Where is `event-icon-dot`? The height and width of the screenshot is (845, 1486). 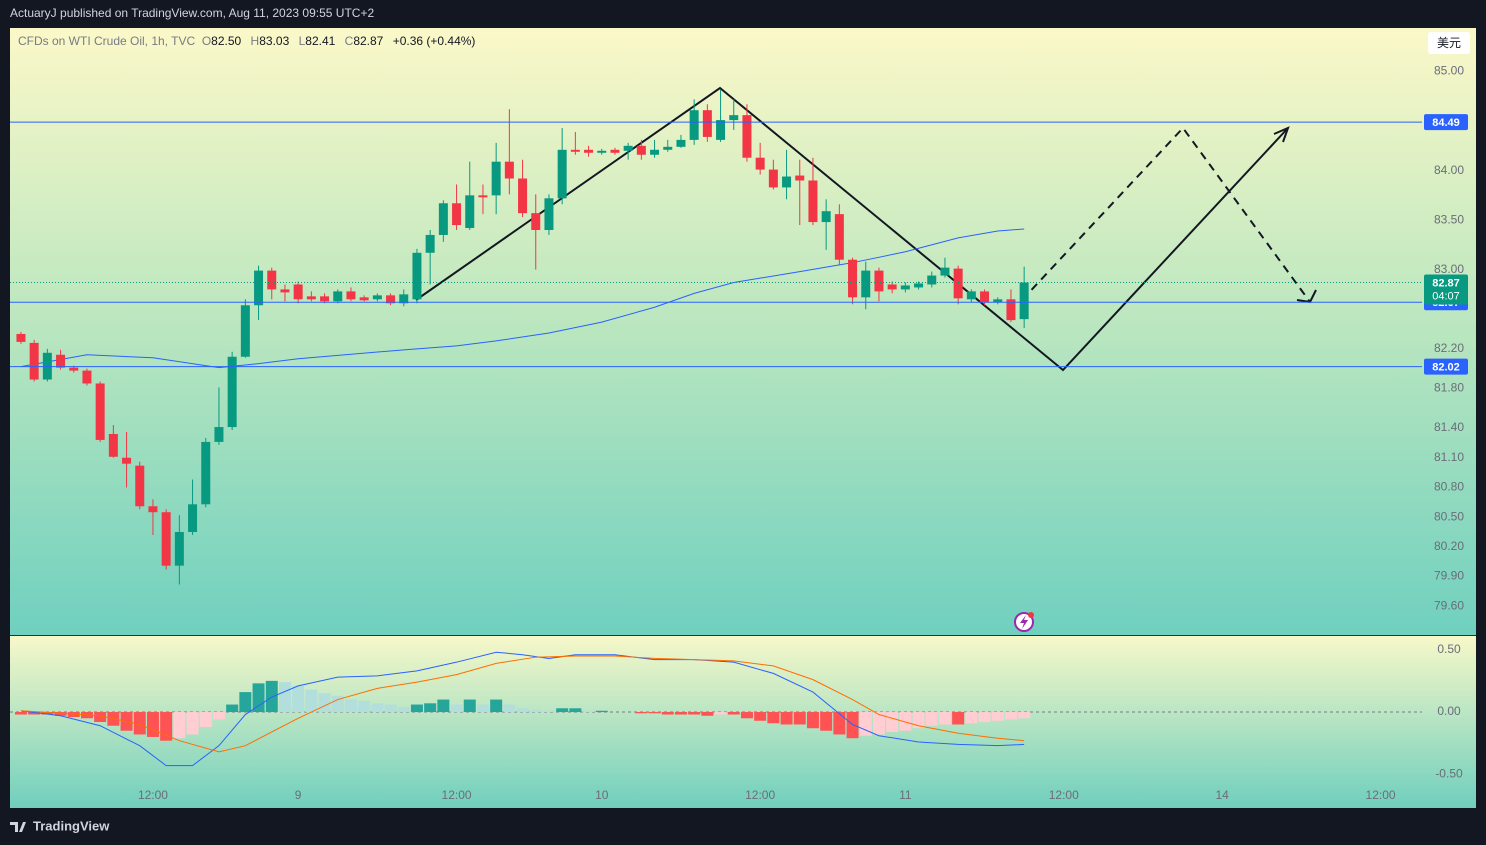
event-icon-dot is located at coordinates (1031, 615).